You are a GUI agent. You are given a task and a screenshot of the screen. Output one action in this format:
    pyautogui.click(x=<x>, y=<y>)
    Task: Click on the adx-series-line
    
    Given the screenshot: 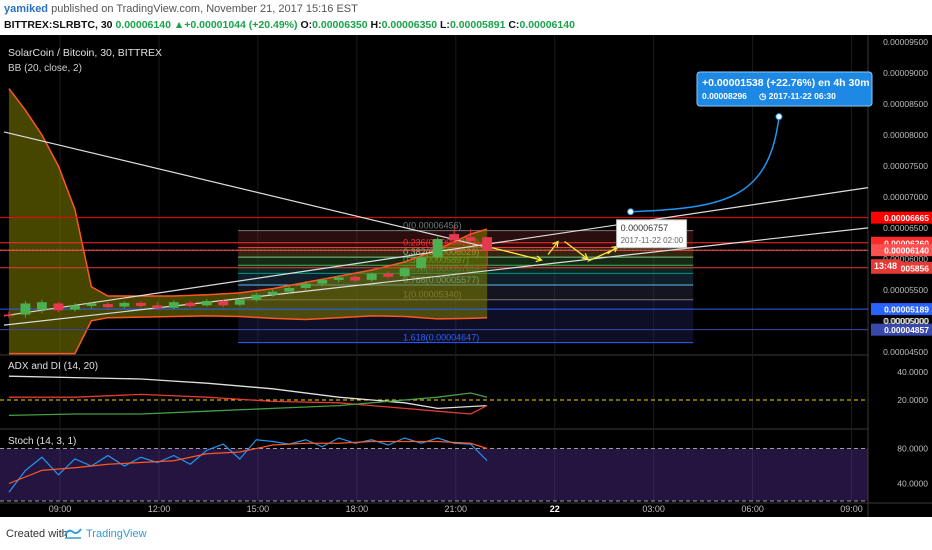 What is the action you would take?
    pyautogui.click(x=248, y=404)
    